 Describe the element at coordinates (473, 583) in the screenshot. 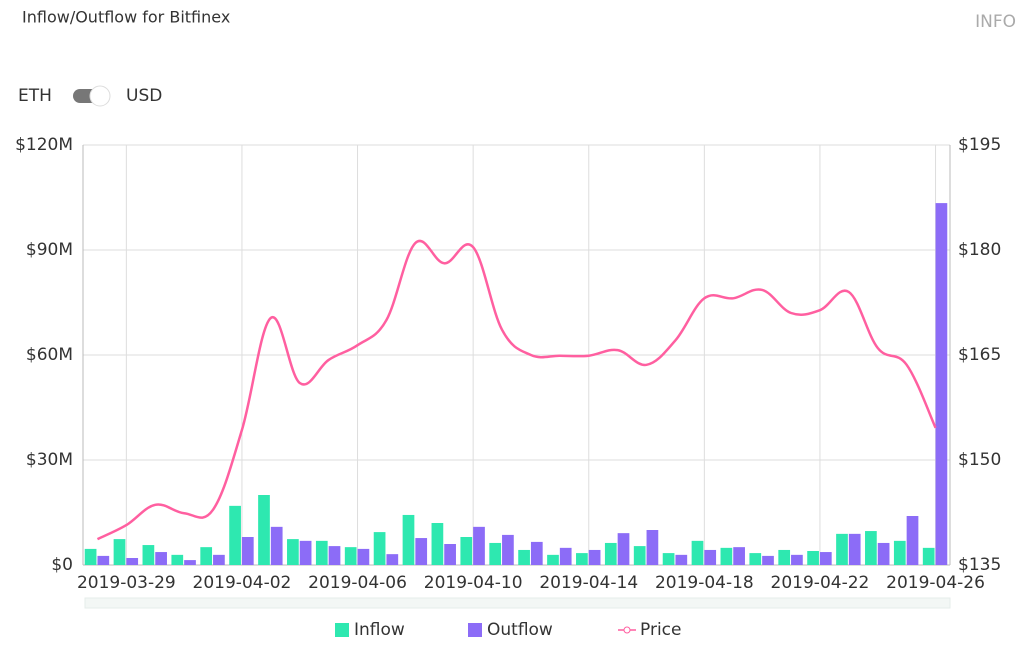

I see `x-tick-label: 2019-04-10` at that location.